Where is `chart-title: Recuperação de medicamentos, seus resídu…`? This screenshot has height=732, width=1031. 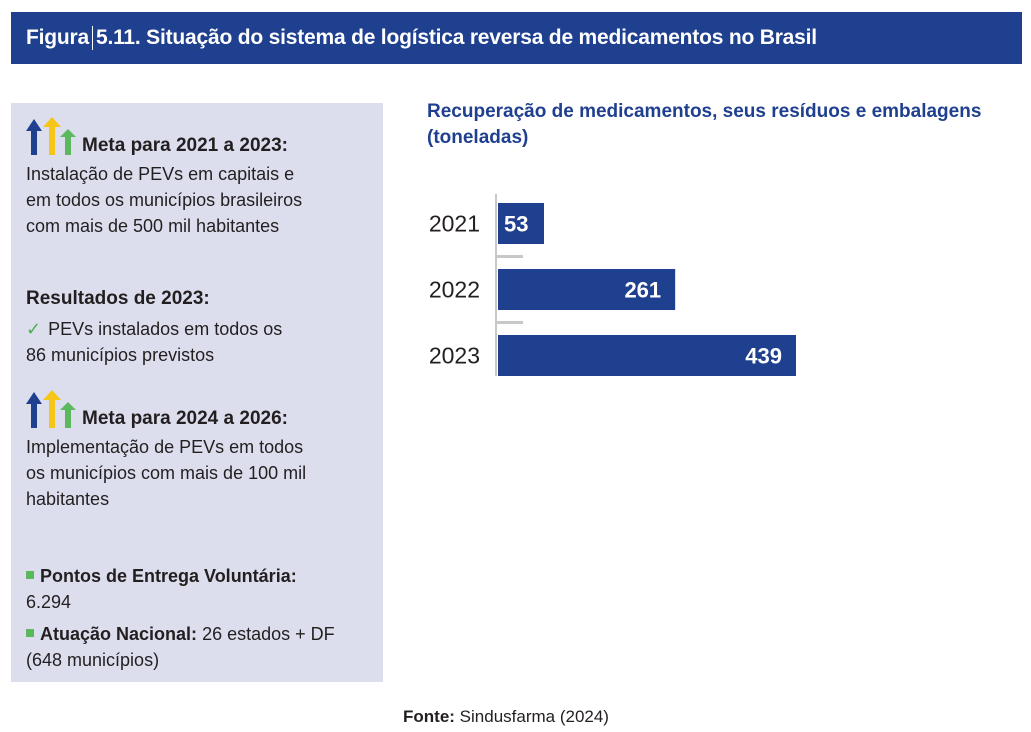 chart-title: Recuperação de medicamentos, seus resídu… is located at coordinates (722, 125).